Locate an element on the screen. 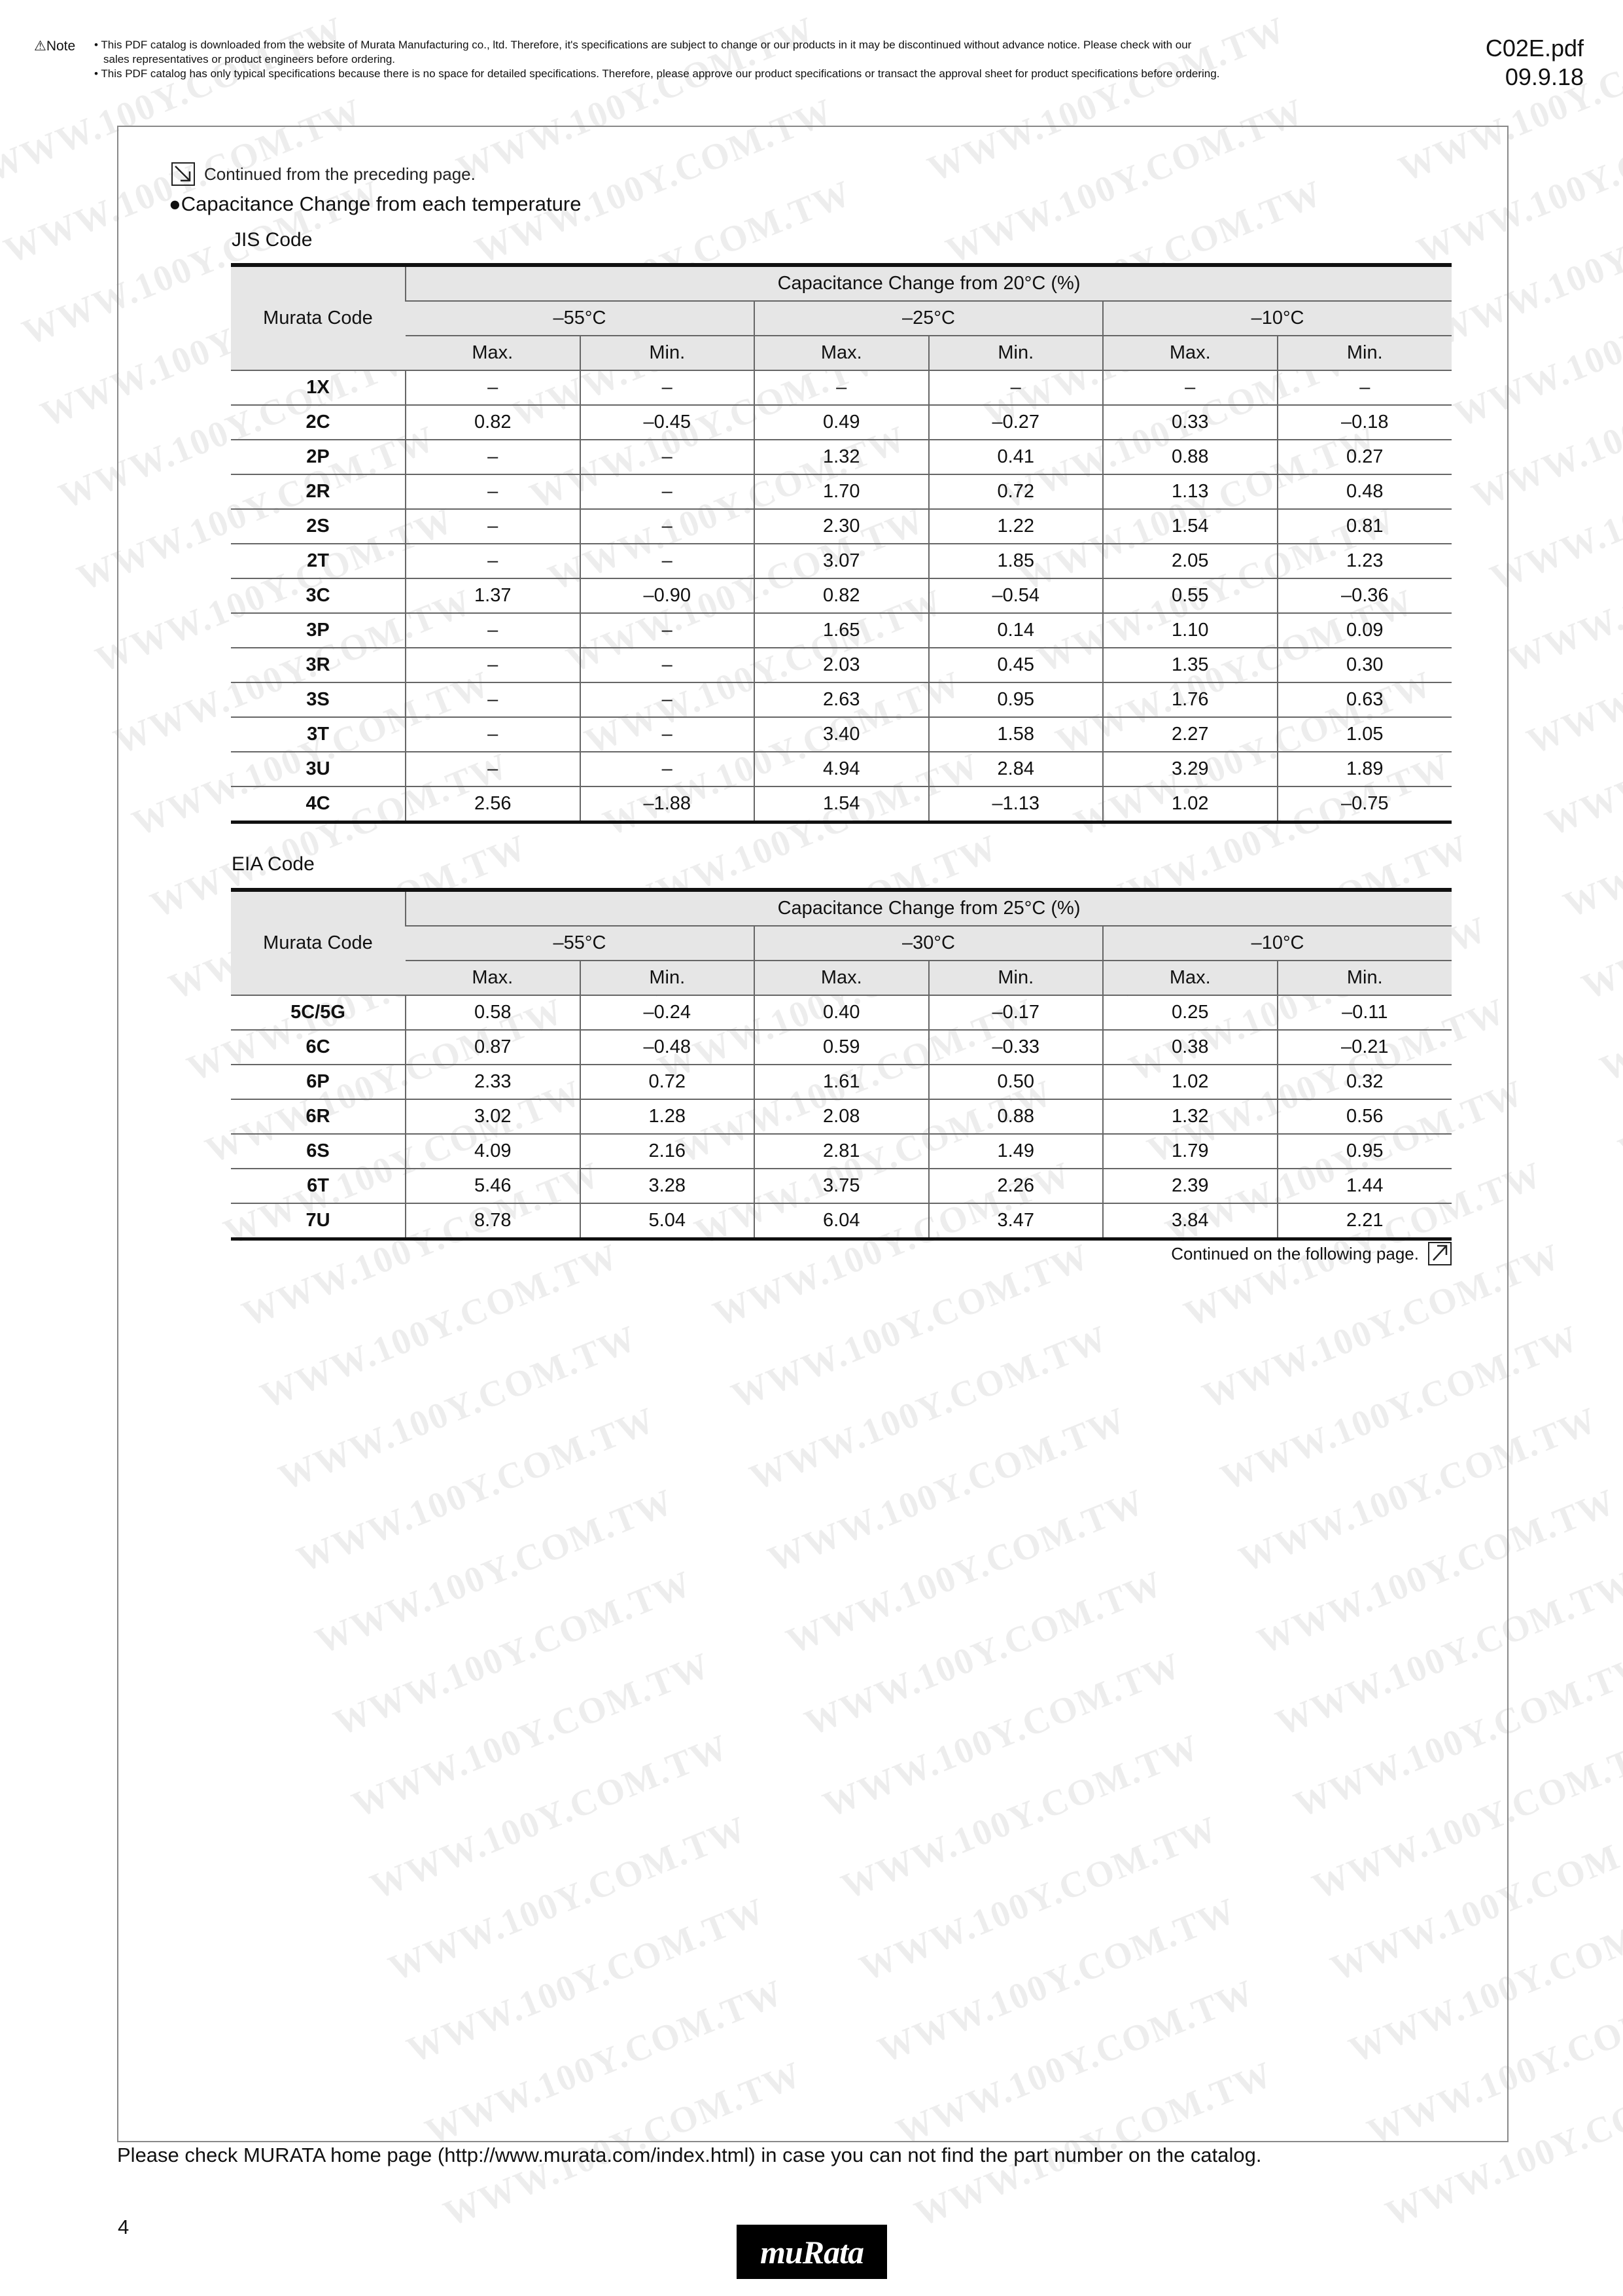  value-cell: 2.27 is located at coordinates (1190, 734).